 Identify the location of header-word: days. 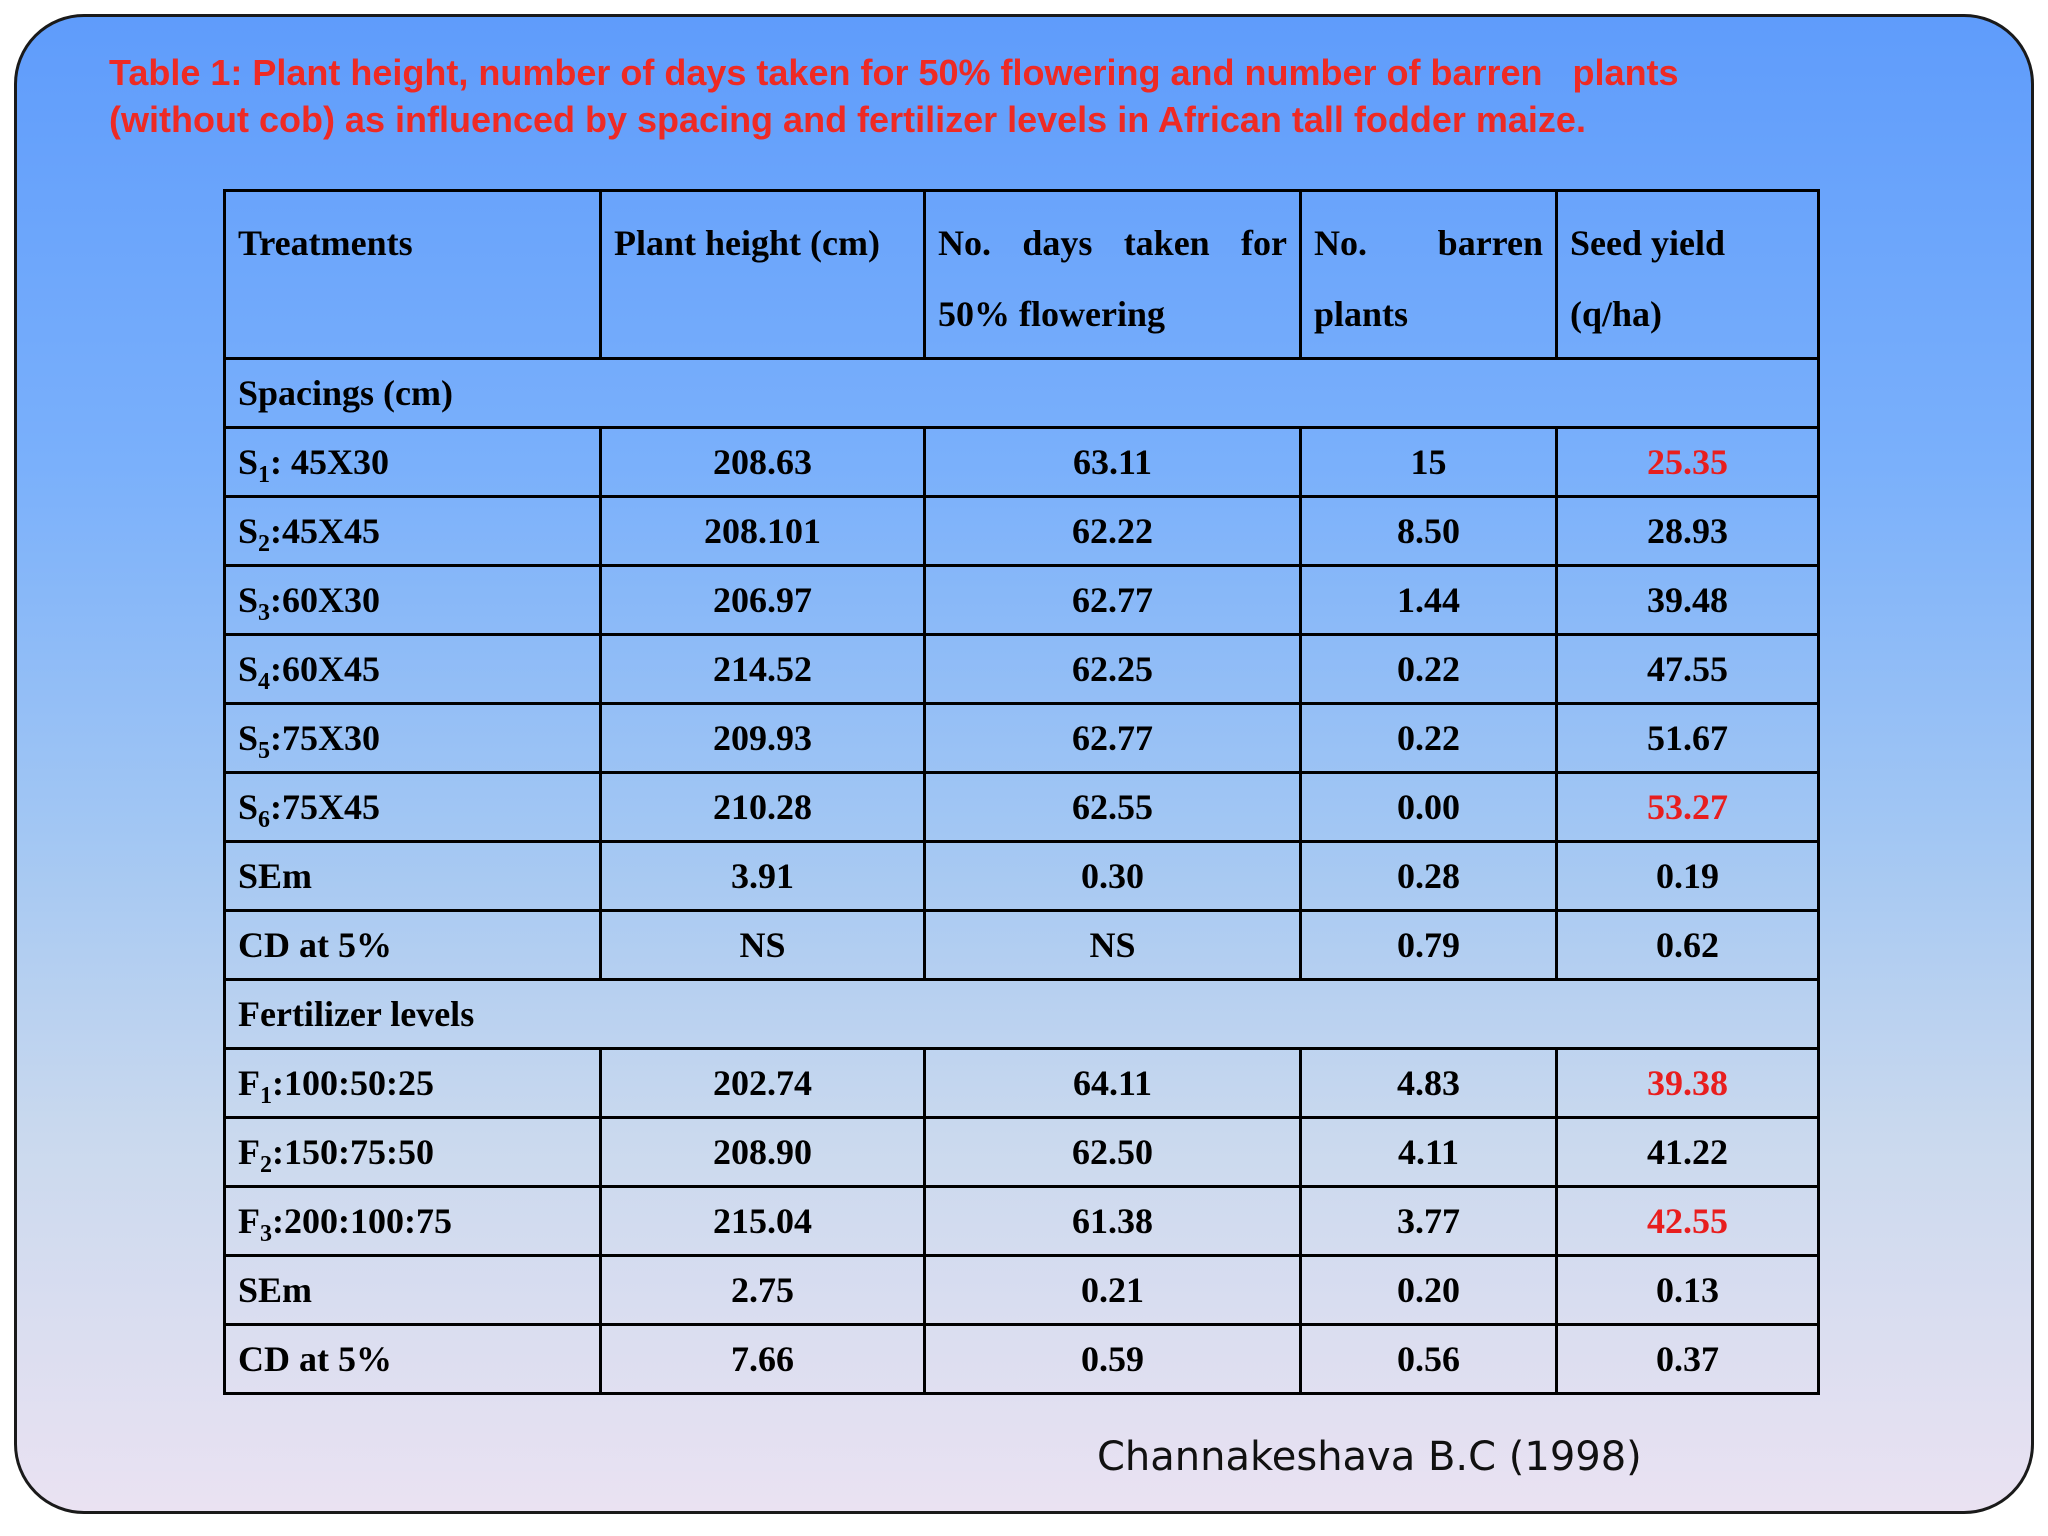
(1057, 243).